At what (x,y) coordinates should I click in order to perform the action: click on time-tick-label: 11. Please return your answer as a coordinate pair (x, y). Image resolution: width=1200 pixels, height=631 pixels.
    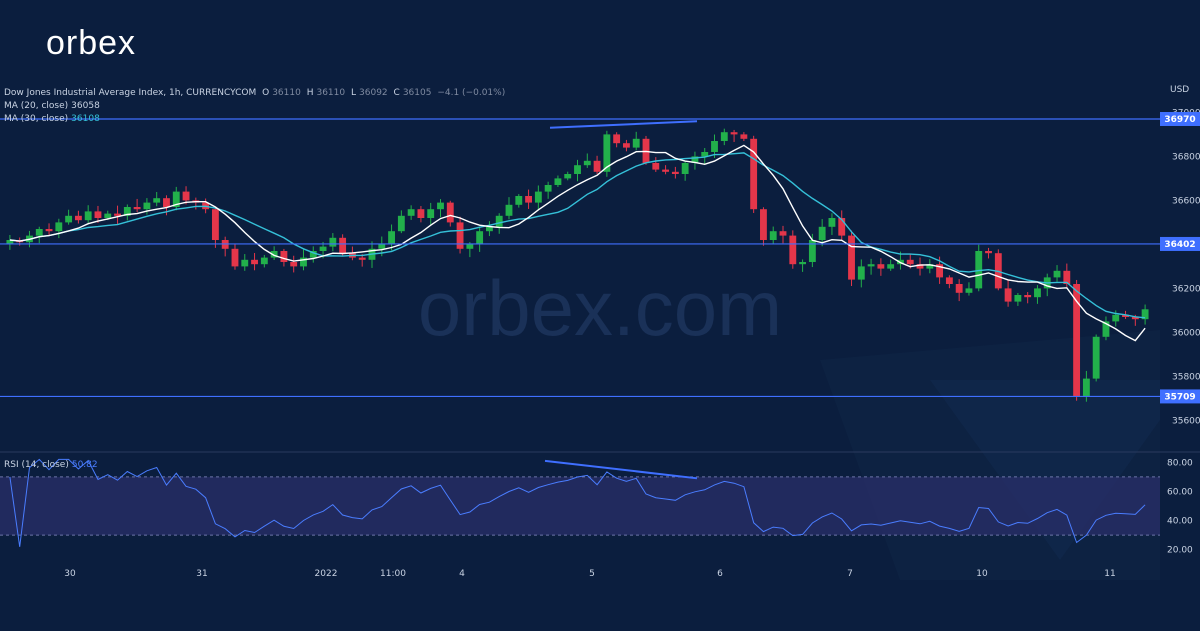
    Looking at the image, I should click on (1109, 574).